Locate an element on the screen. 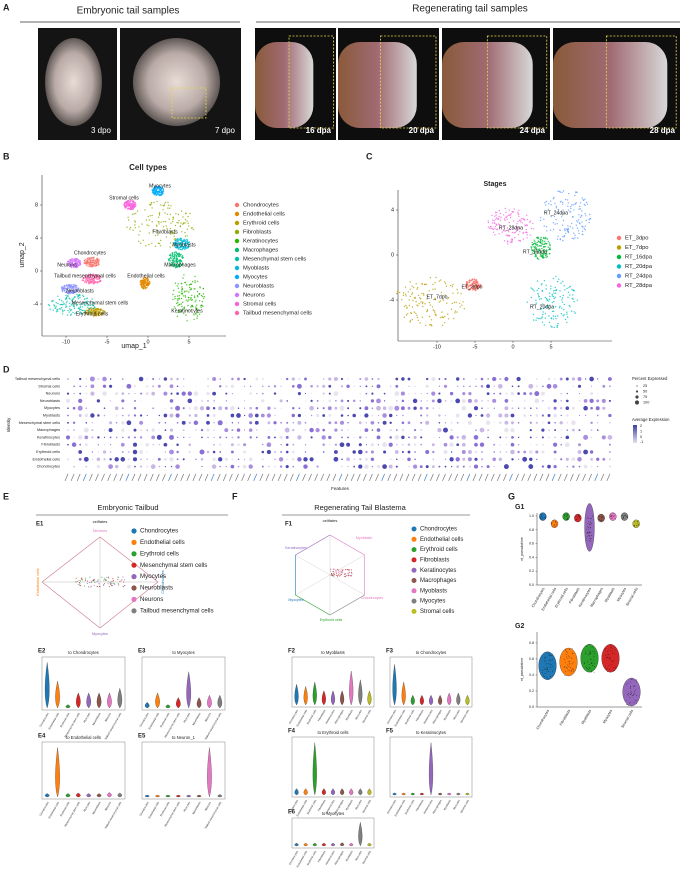  y-axis-label: umap_2 is located at coordinates (22, 254).